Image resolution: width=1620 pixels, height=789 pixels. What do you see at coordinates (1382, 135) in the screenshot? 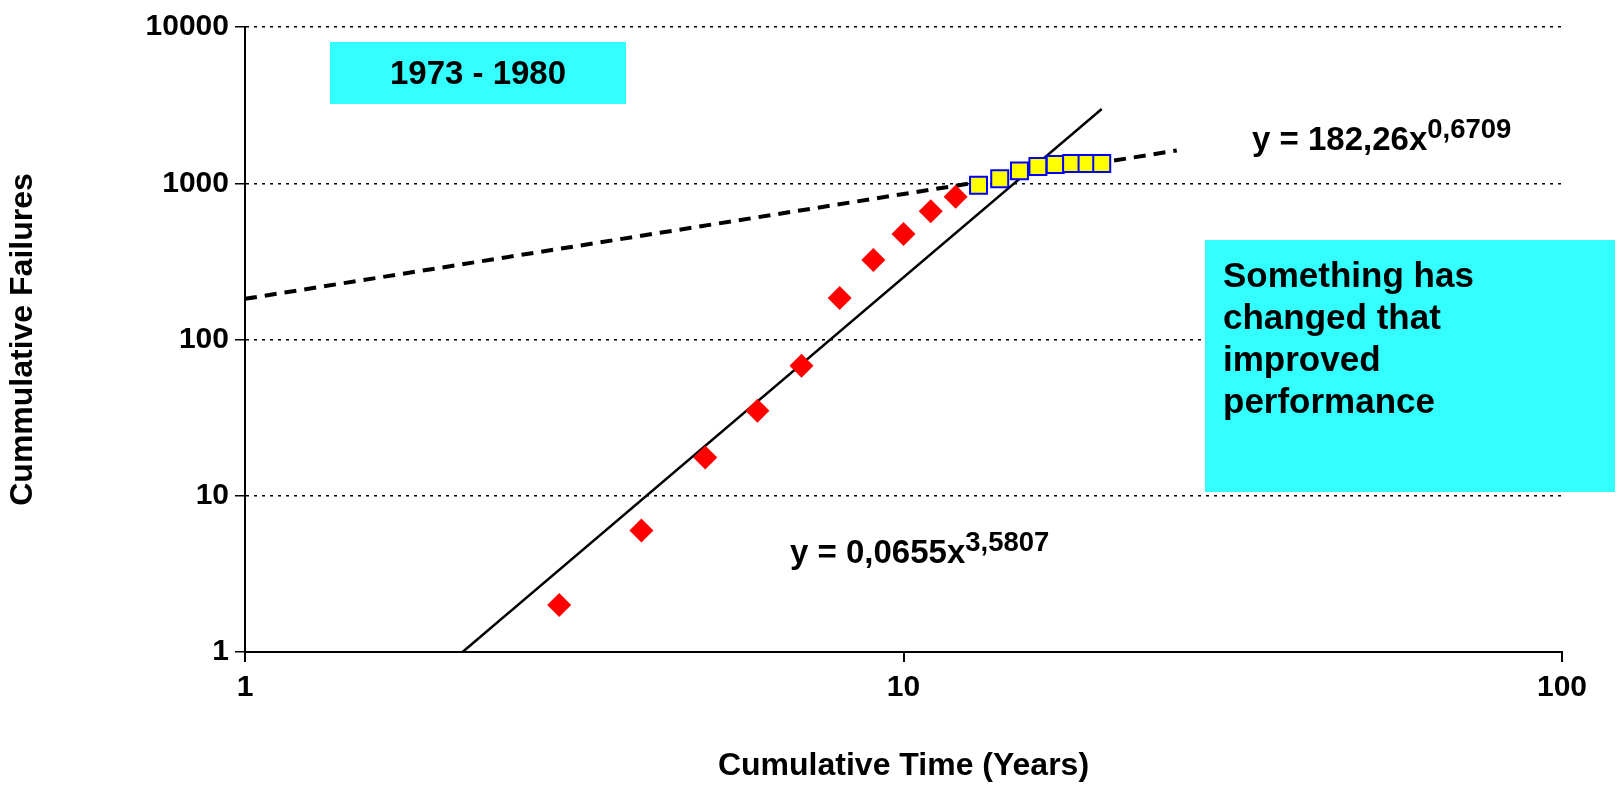
I see `annotation: y = 182,26x$^{0,6709}$` at bounding box center [1382, 135].